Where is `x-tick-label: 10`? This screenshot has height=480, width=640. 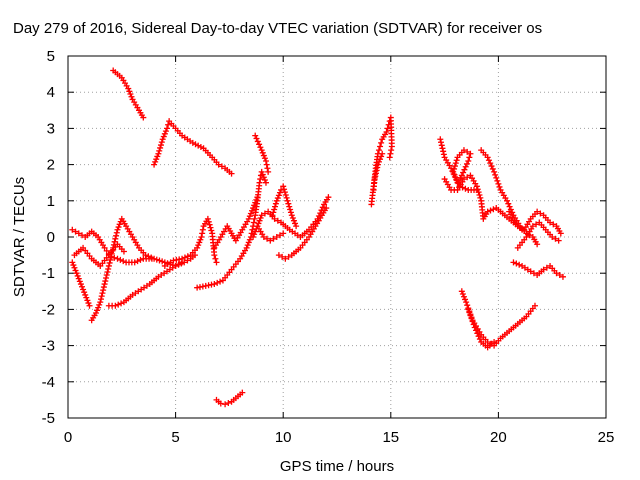 x-tick-label: 10 is located at coordinates (283, 437).